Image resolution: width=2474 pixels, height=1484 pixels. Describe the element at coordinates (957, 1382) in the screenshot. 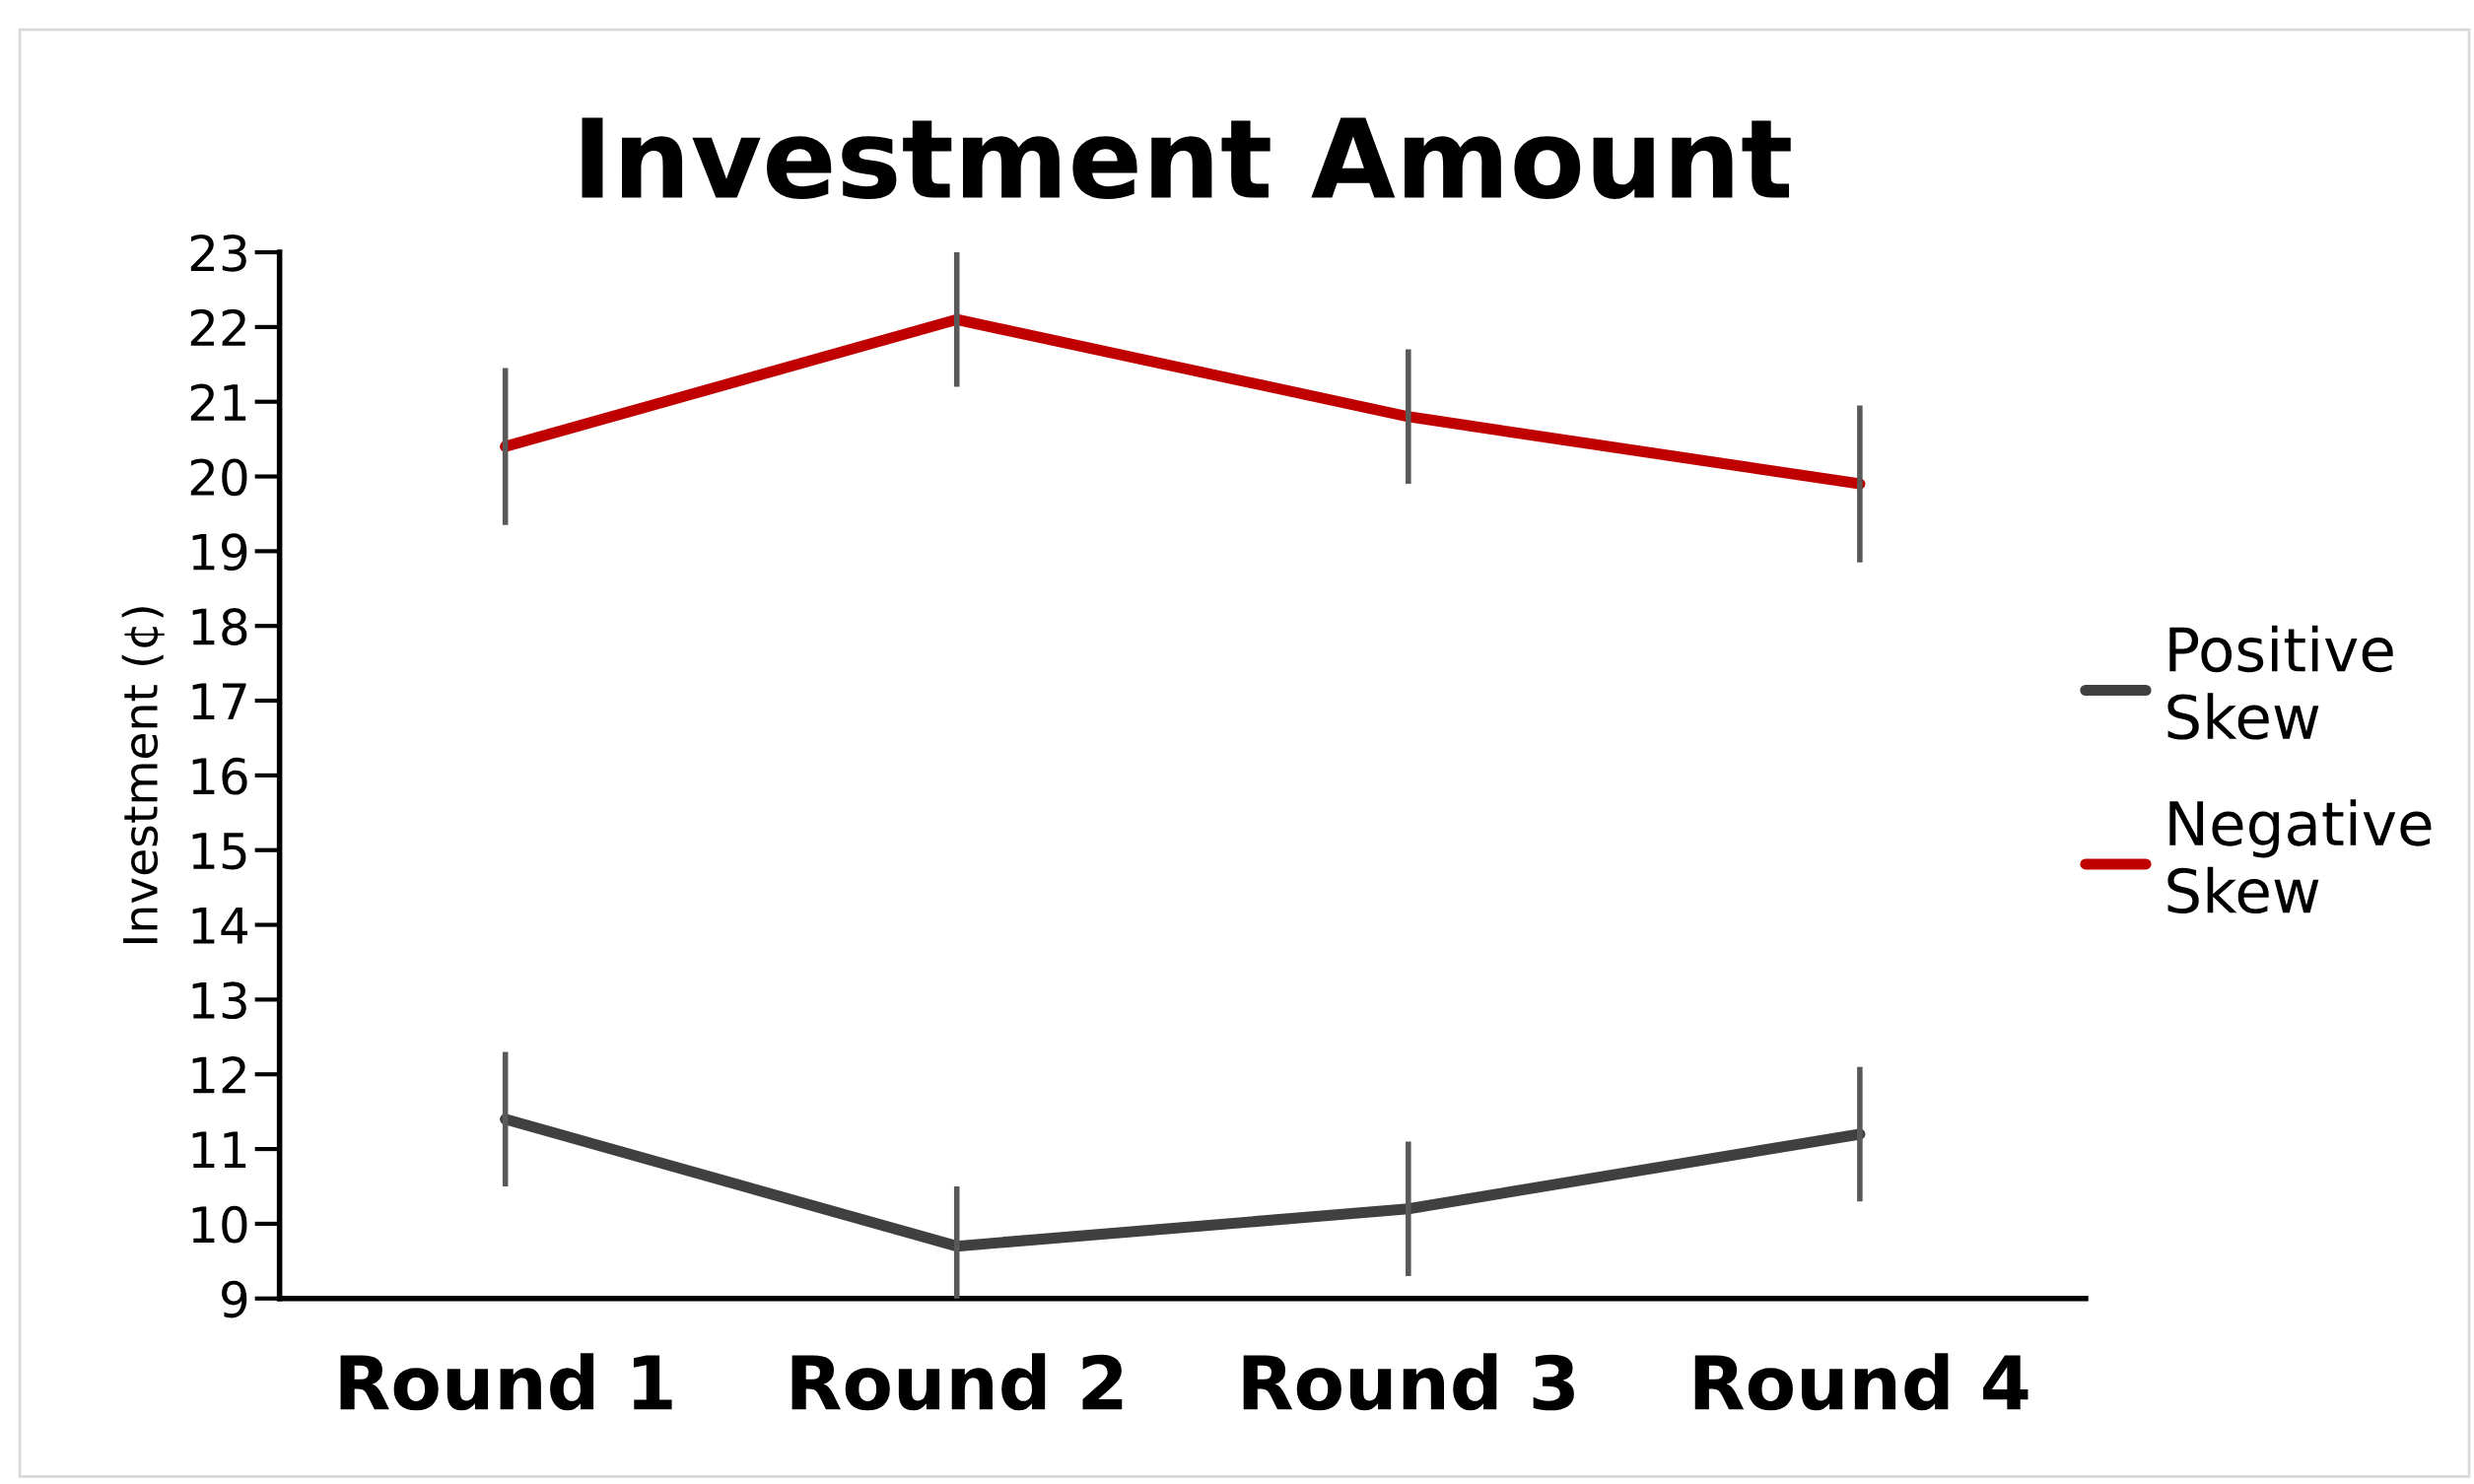

I see `x-tick-label: Round 2` at that location.